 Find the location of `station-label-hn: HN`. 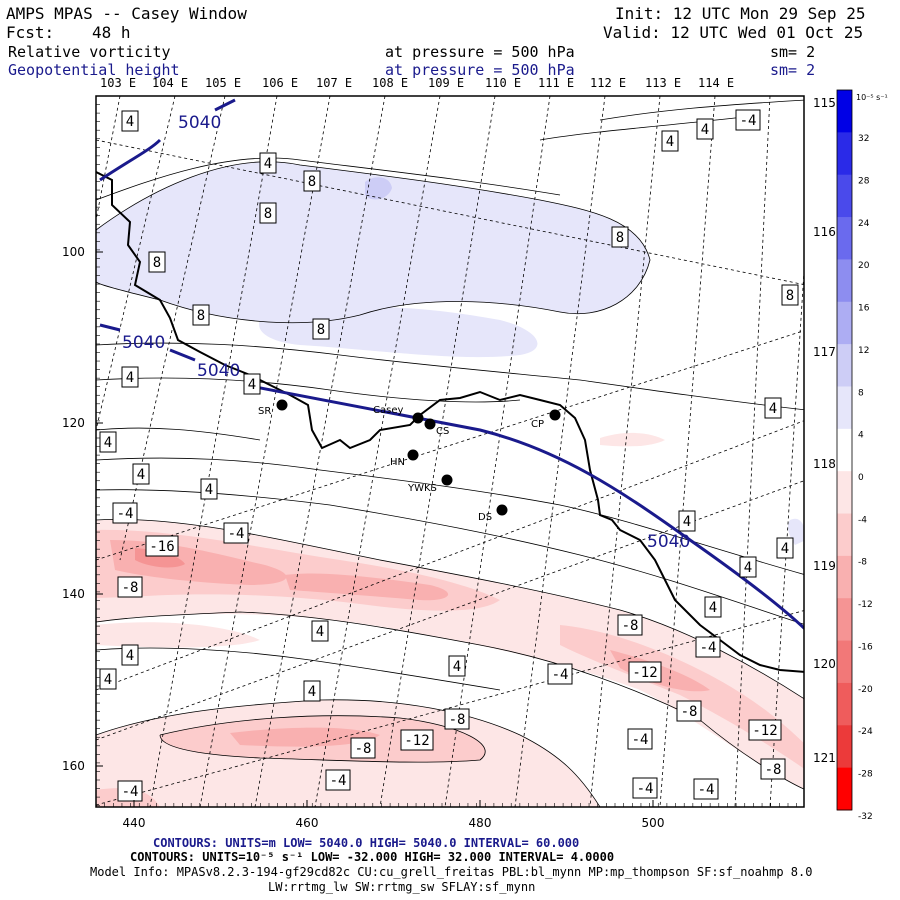

station-label-hn: HN is located at coordinates (397, 462).